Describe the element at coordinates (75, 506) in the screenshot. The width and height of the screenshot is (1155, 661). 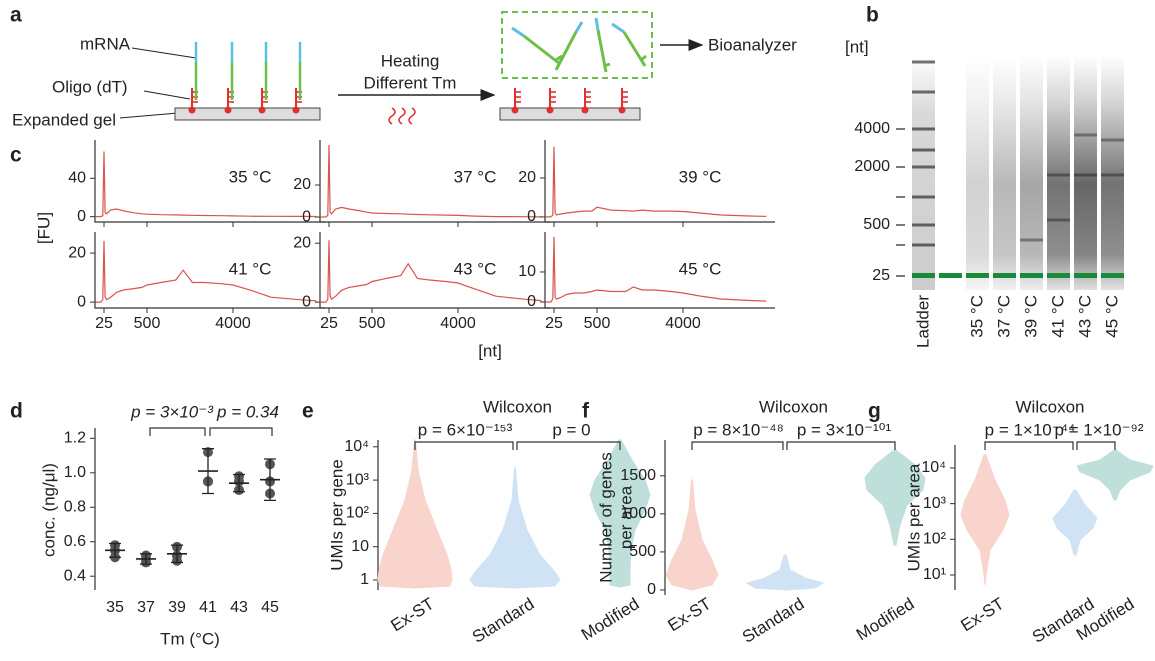
I see `y-tick-label: 0.8` at that location.